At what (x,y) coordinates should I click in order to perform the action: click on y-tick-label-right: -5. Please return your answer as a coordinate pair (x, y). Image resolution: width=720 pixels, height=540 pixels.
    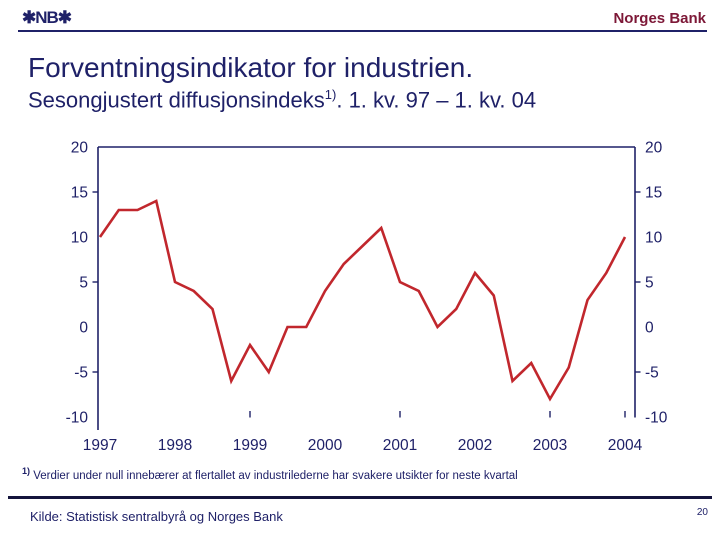
    Looking at the image, I should click on (652, 373).